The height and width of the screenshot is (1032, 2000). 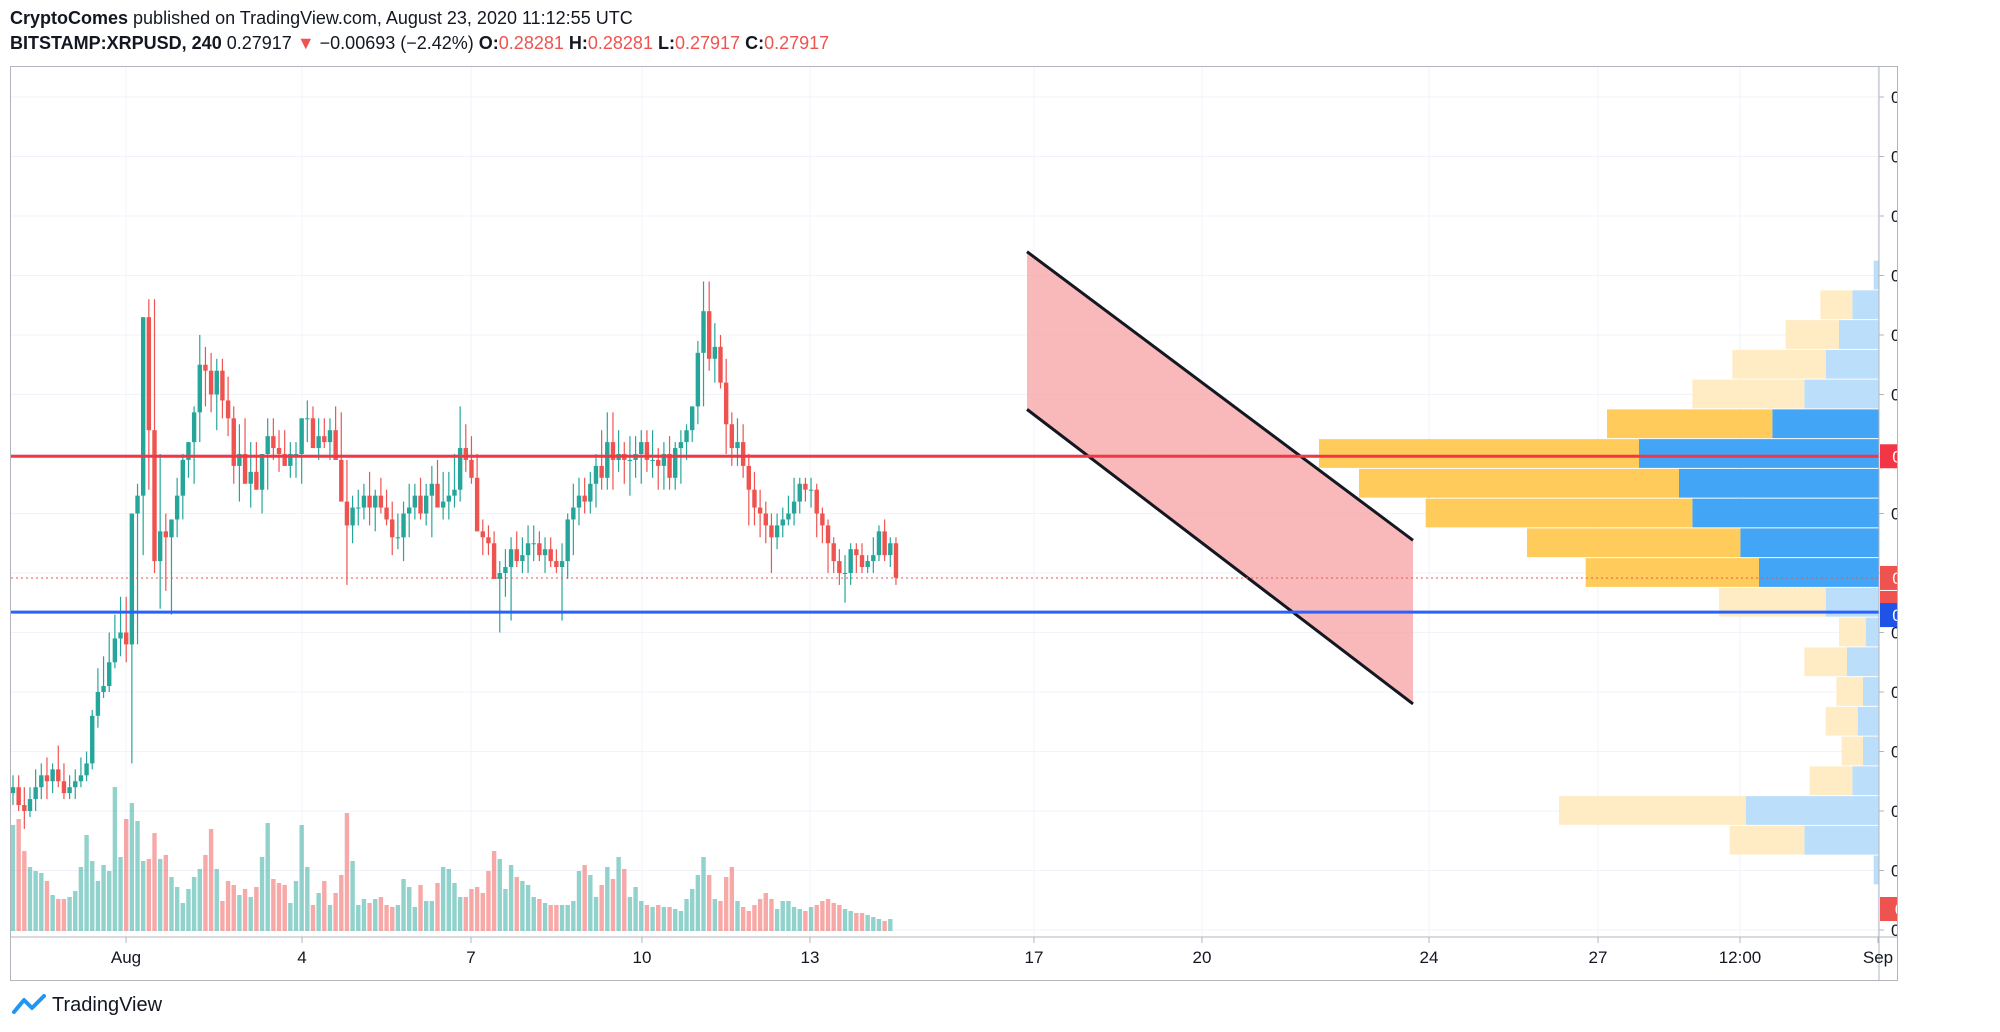 I want to click on tradingview-brand: TradingView, so click(x=87, y=1005).